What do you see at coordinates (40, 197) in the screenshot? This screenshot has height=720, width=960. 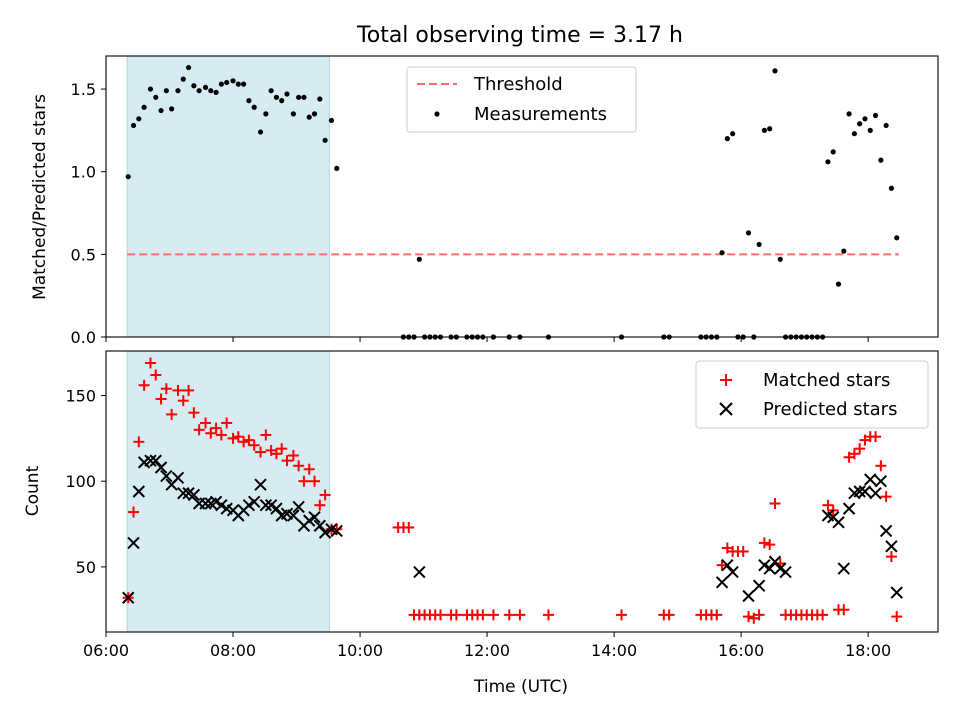 I see `ratio-y-axis-label: Matched/Predicted stars` at bounding box center [40, 197].